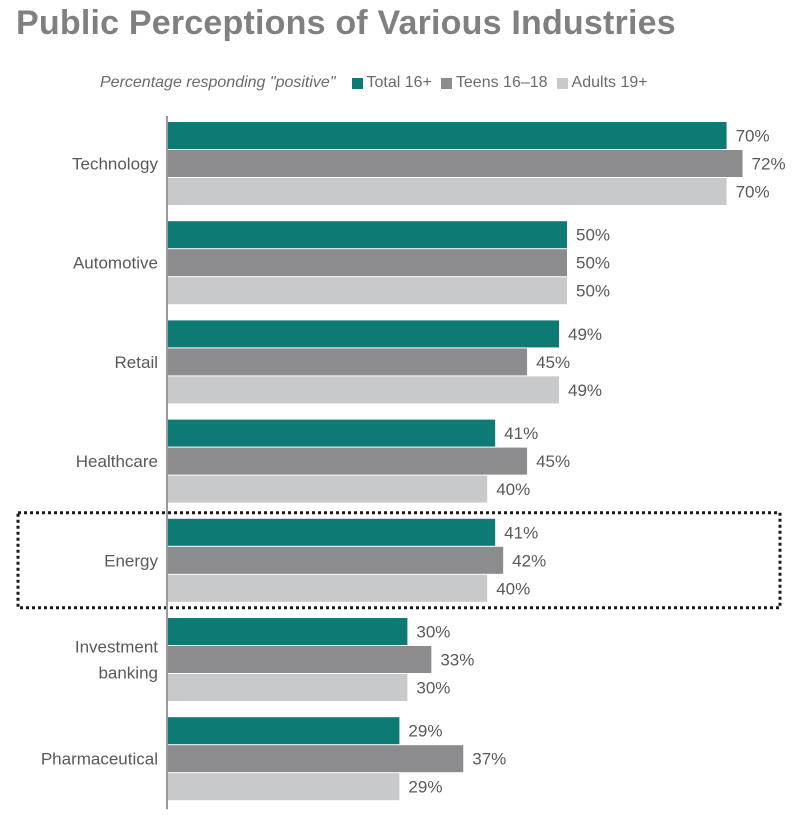 The width and height of the screenshot is (800, 815). I want to click on chart-subtitle: Percentage responding "positive", so click(218, 82).